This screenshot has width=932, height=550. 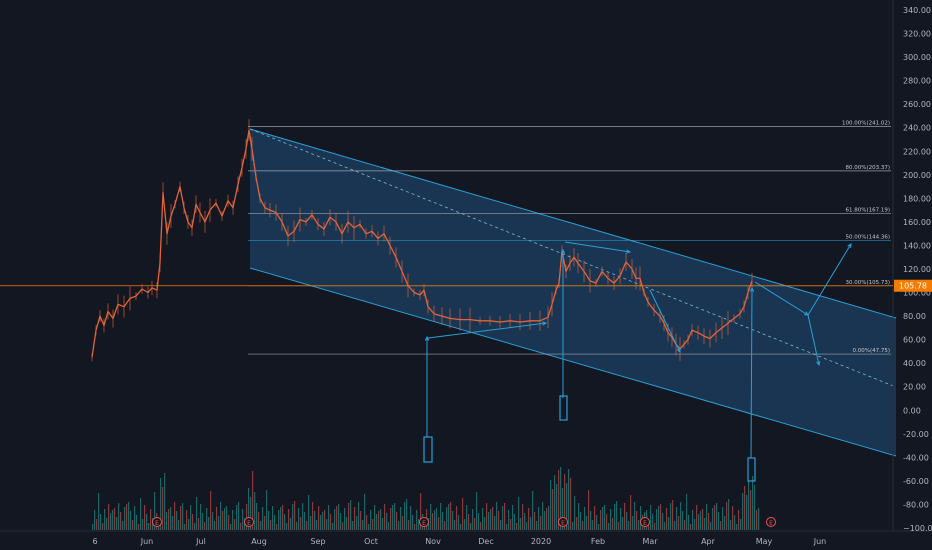 What do you see at coordinates (764, 541) in the screenshot?
I see `time-tick-label: May` at bounding box center [764, 541].